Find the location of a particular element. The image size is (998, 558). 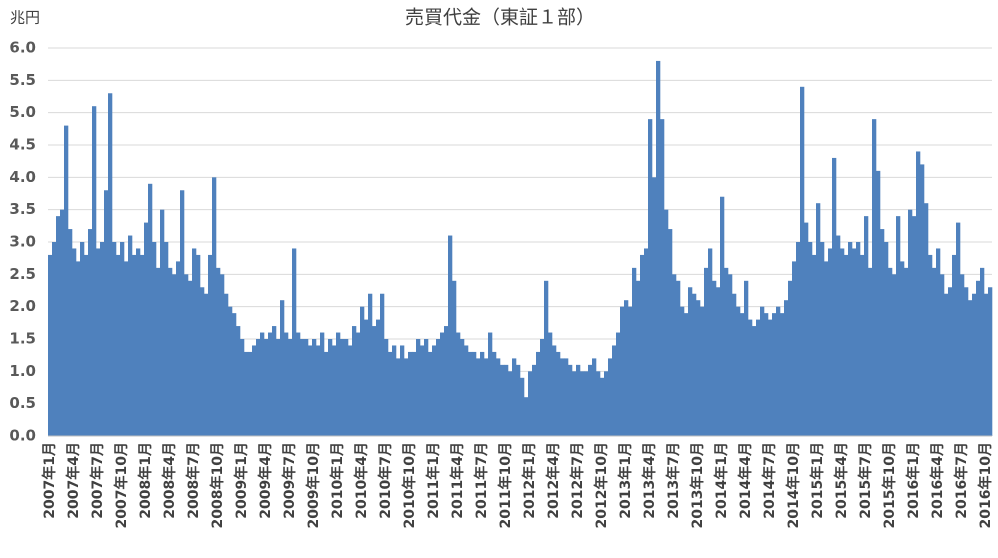

x-tick-label: 2010年10月 is located at coordinates (409, 485).